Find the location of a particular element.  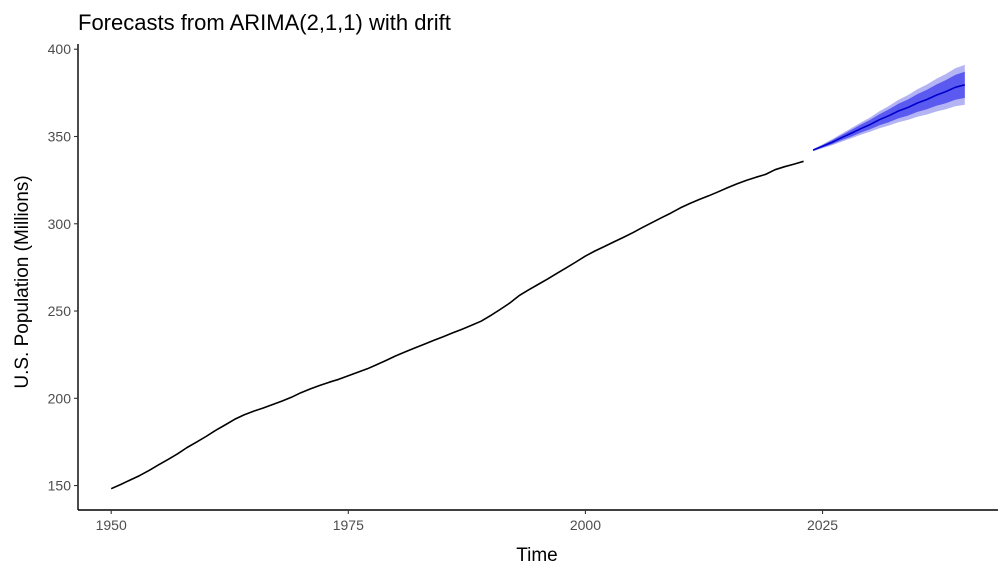

x-tick-label: 2000 is located at coordinates (585, 525).